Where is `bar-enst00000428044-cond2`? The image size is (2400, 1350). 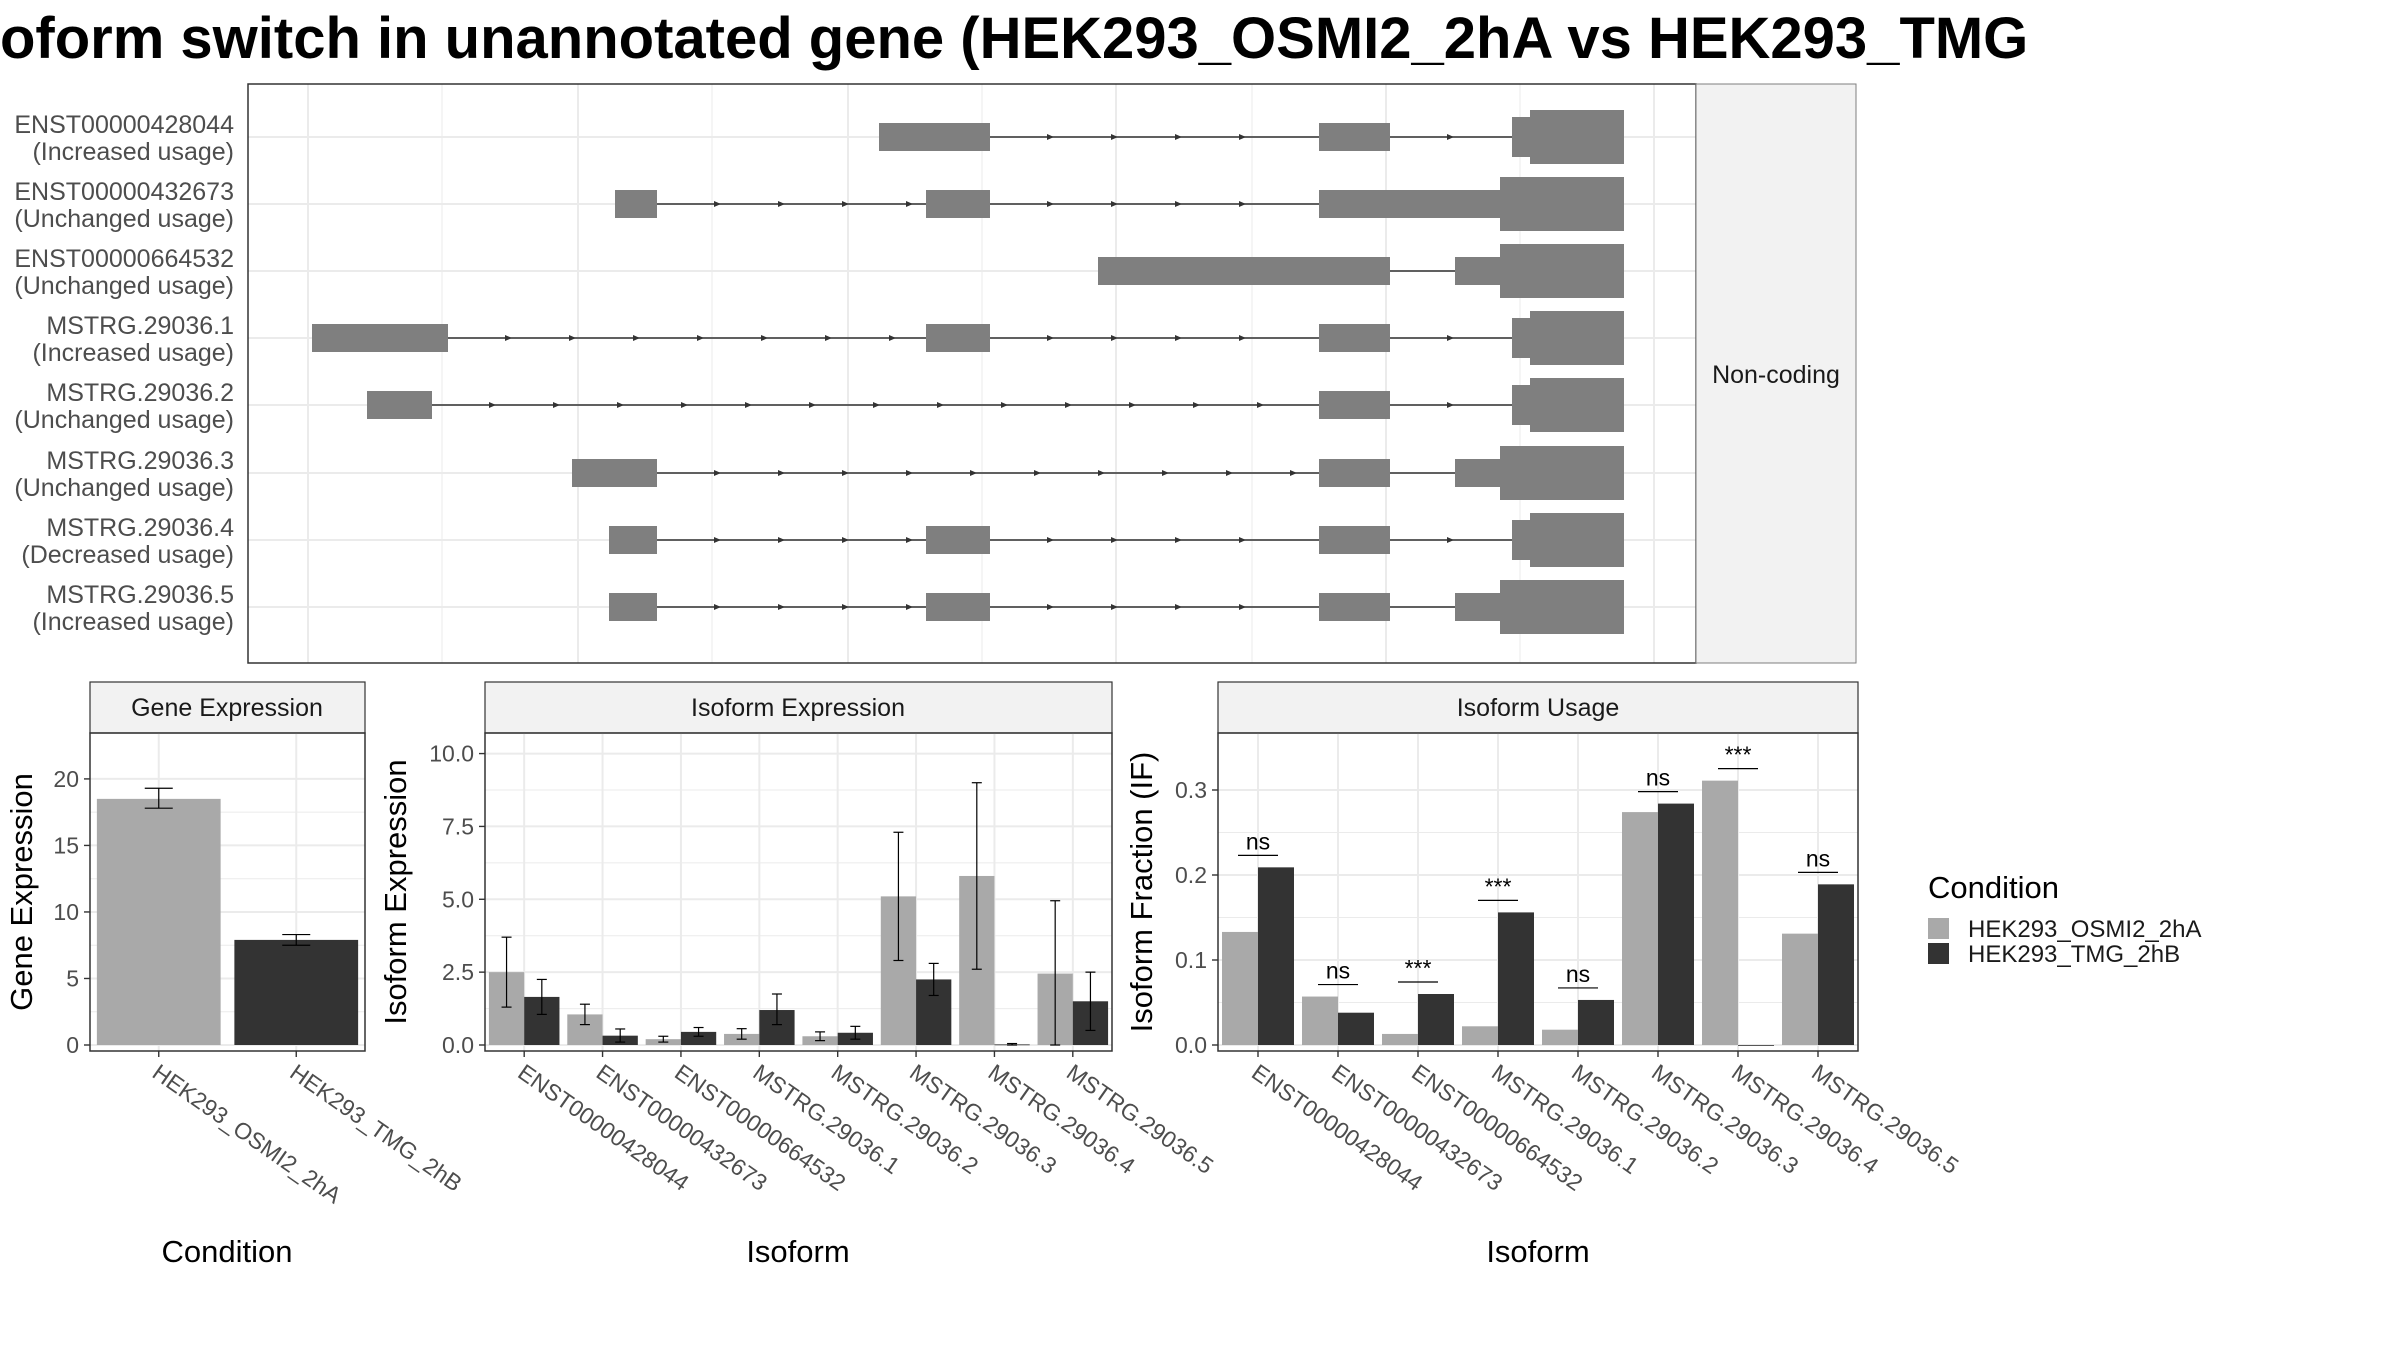
bar-enst00000428044-cond2 is located at coordinates (1276, 956).